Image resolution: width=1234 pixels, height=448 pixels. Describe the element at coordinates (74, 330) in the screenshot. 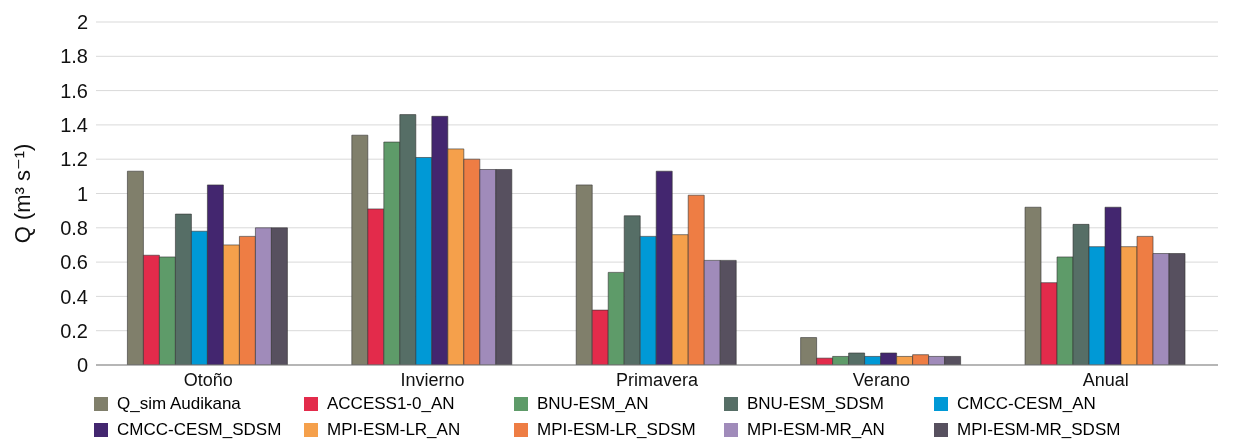

I see `y-tick-label: 0.2` at that location.